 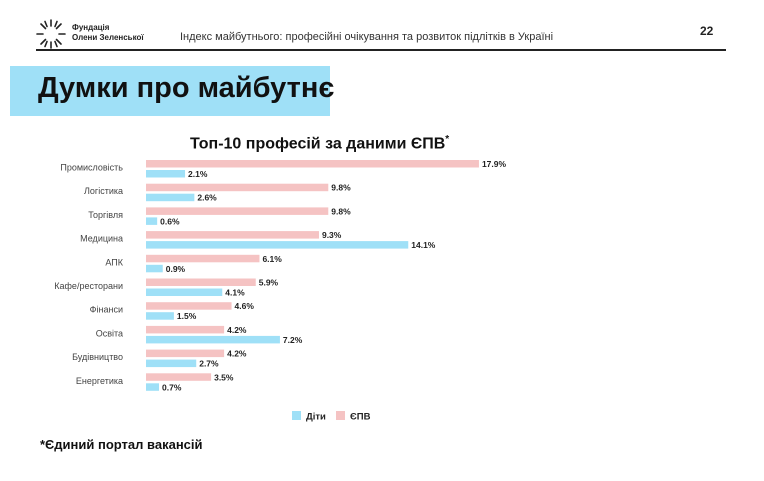 I want to click on category-label: Енергетика, so click(x=99, y=381).